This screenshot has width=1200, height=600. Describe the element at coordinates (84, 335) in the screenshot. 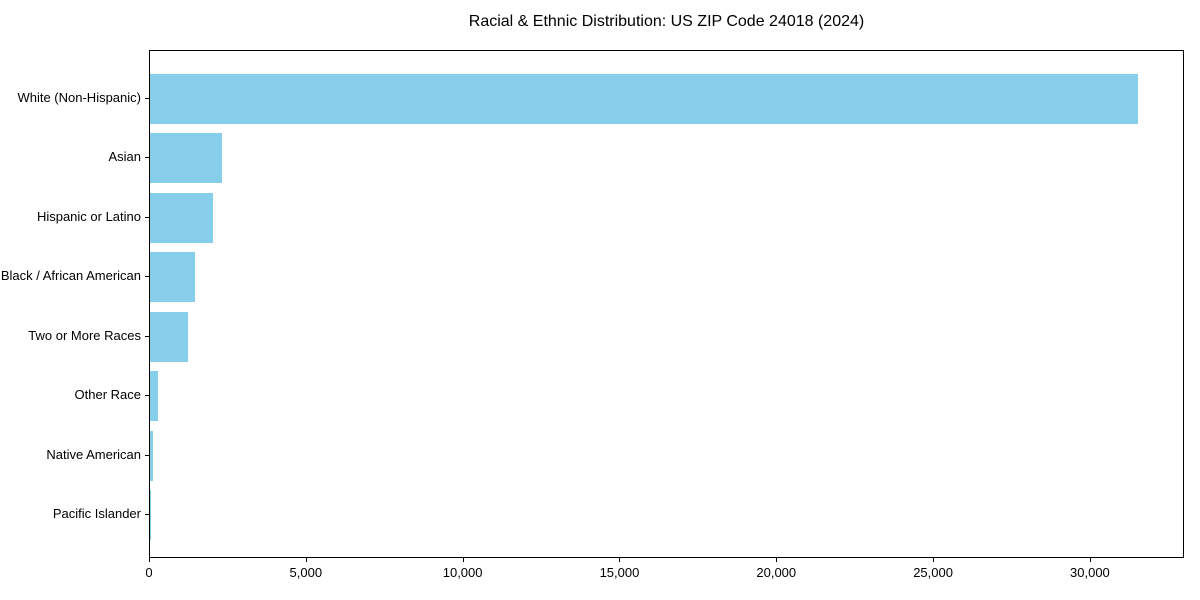

I see `y-tick-label: Two or More Races` at that location.